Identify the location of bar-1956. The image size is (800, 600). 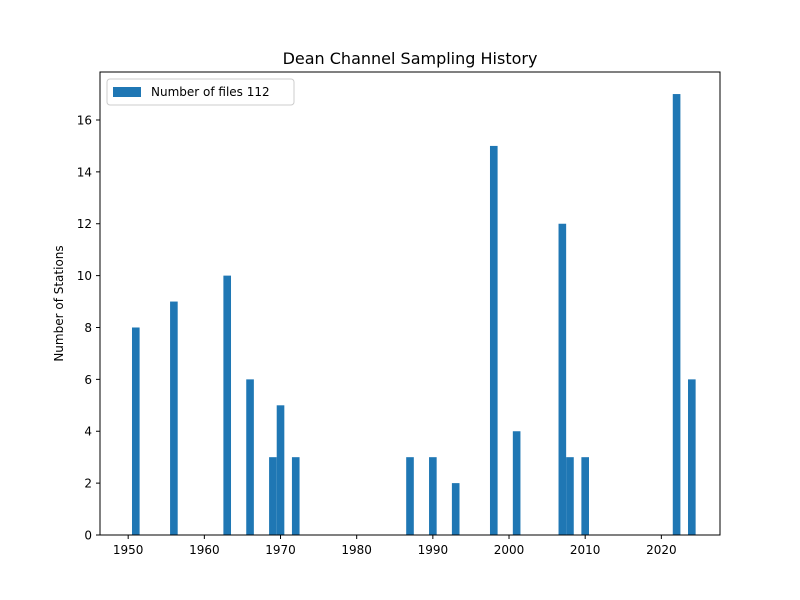
(174, 418).